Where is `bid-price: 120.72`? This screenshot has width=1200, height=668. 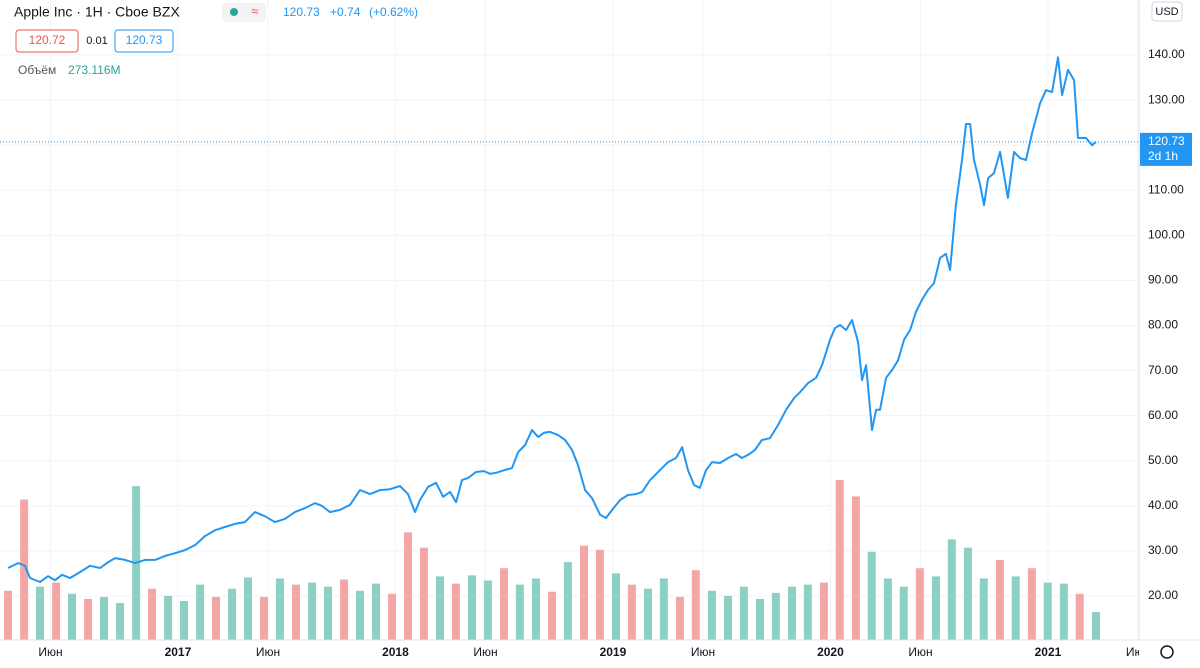 bid-price: 120.72 is located at coordinates (47, 40).